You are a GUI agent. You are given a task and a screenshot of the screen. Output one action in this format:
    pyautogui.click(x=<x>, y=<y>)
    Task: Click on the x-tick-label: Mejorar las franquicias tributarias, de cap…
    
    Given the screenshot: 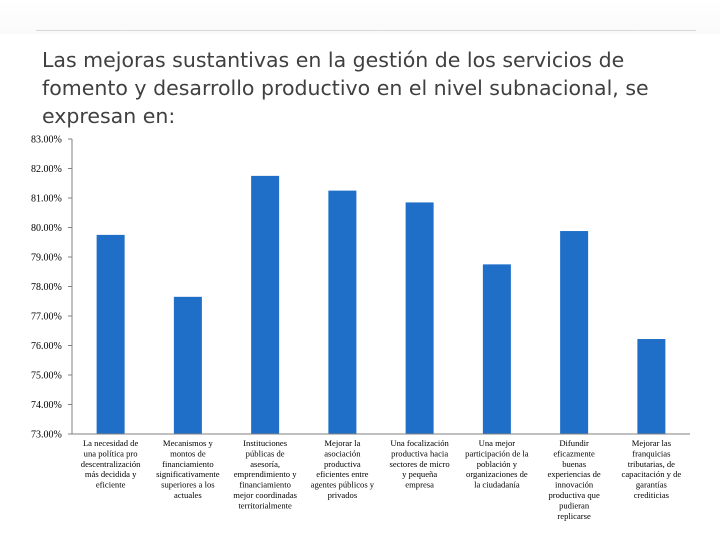 What is the action you would take?
    pyautogui.click(x=652, y=469)
    